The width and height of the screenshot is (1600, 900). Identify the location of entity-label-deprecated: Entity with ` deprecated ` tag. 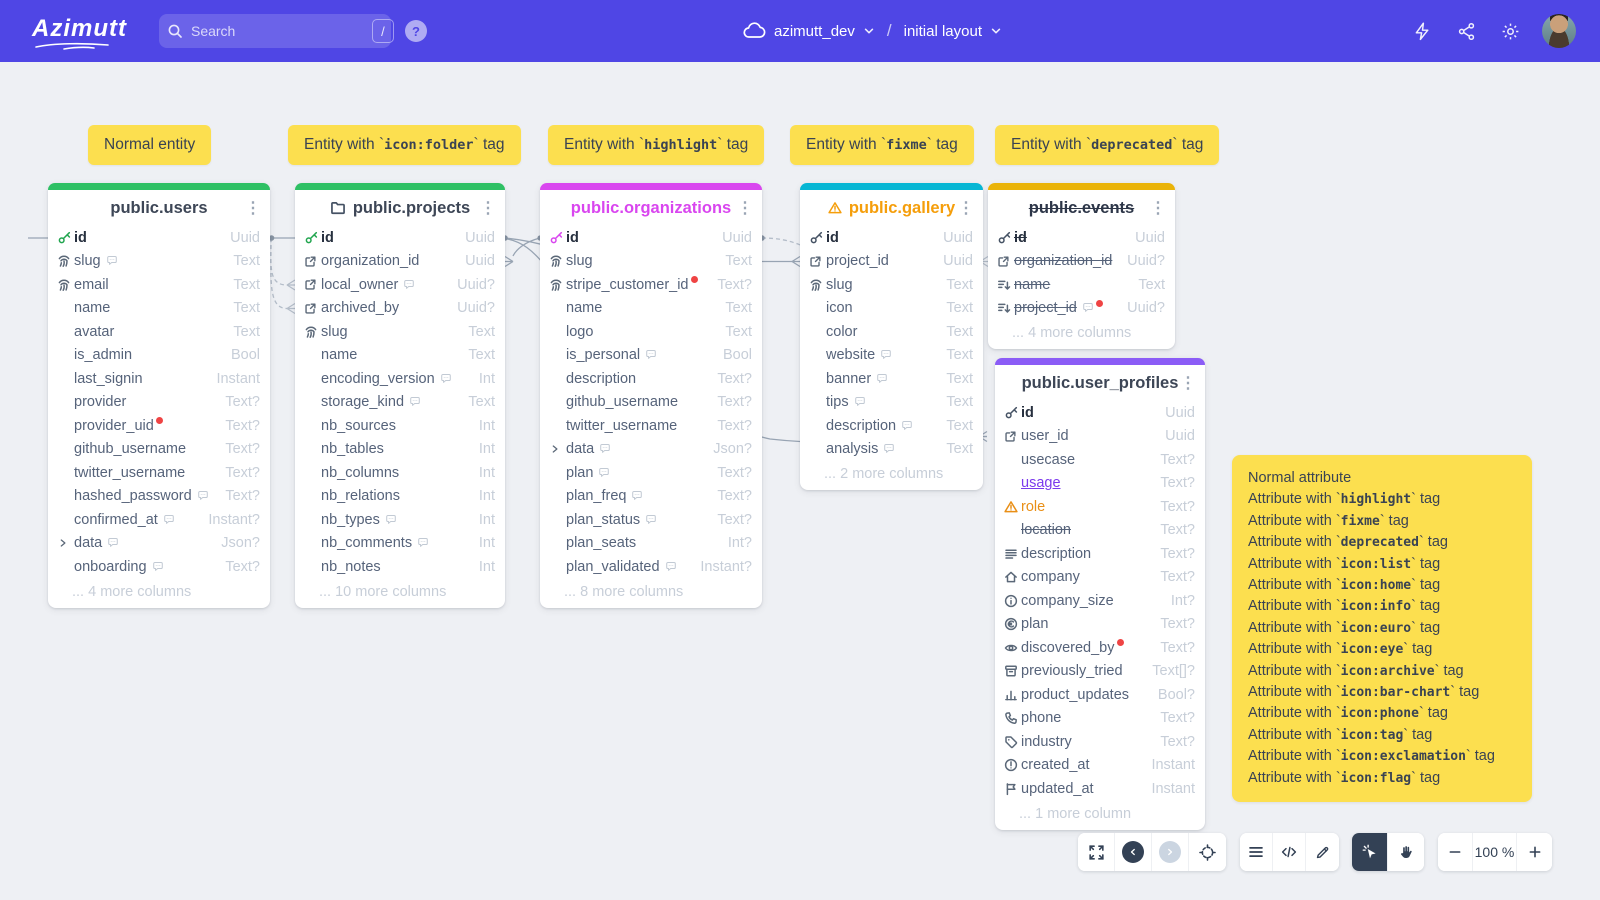
(1107, 145).